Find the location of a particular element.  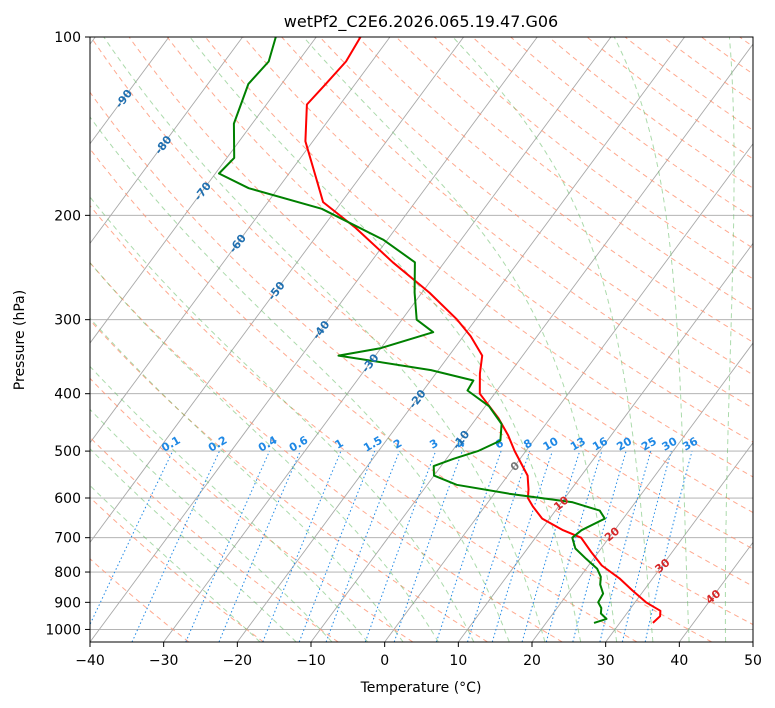

y-tick-label: 1000 is located at coordinates (63, 630).